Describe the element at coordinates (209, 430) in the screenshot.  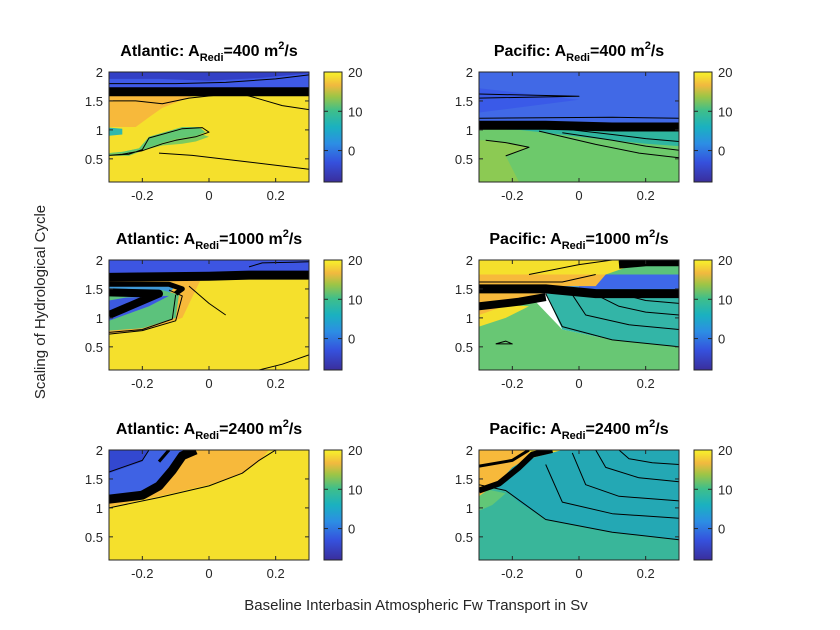
I see `panel-title: Atlantic: ARedi=2400 m2/s` at that location.